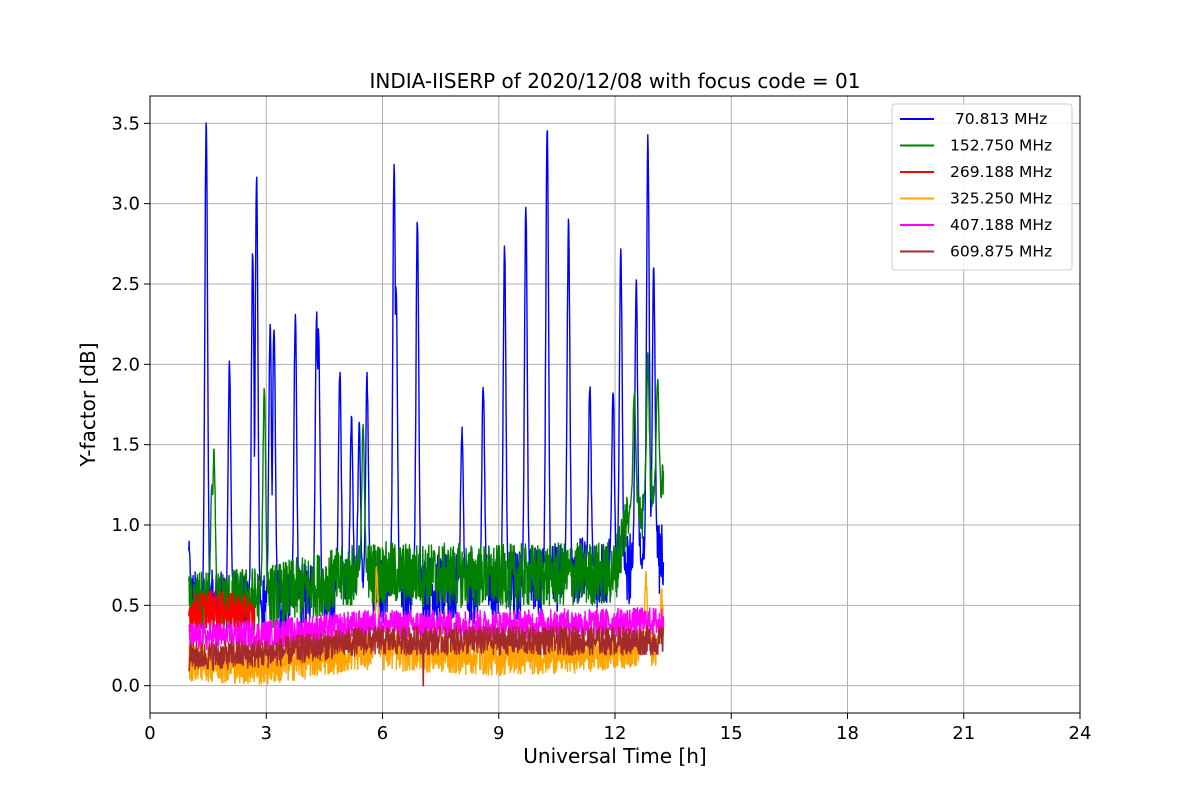 This screenshot has height=804, width=1200. I want to click on x-tick-label: 0, so click(149, 733).